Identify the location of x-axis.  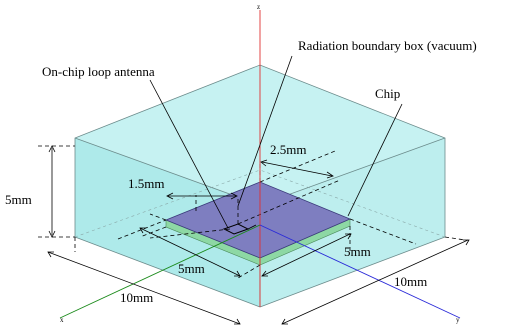
(160, 271).